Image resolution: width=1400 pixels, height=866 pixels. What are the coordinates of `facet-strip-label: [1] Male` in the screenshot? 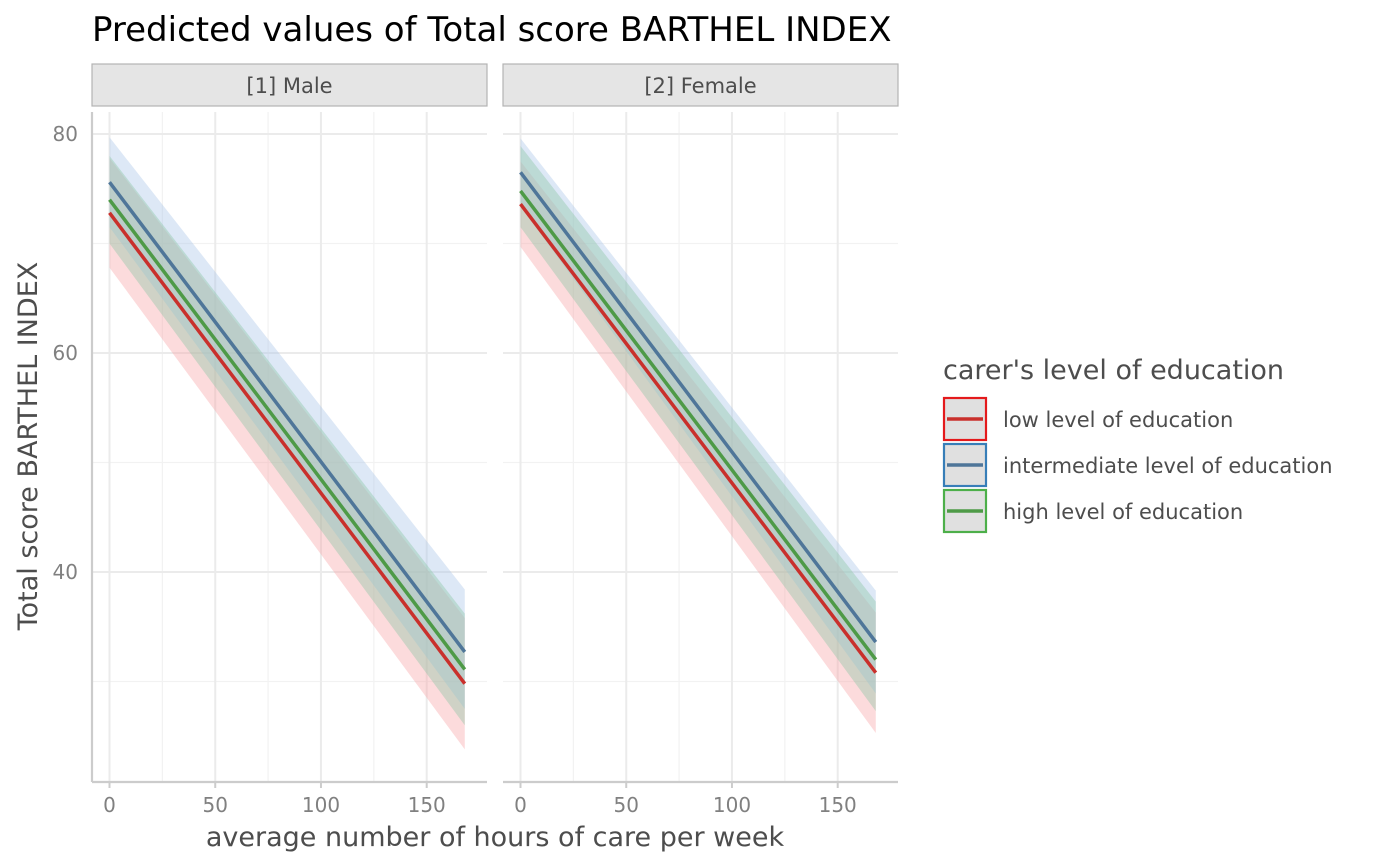 It's located at (289, 86).